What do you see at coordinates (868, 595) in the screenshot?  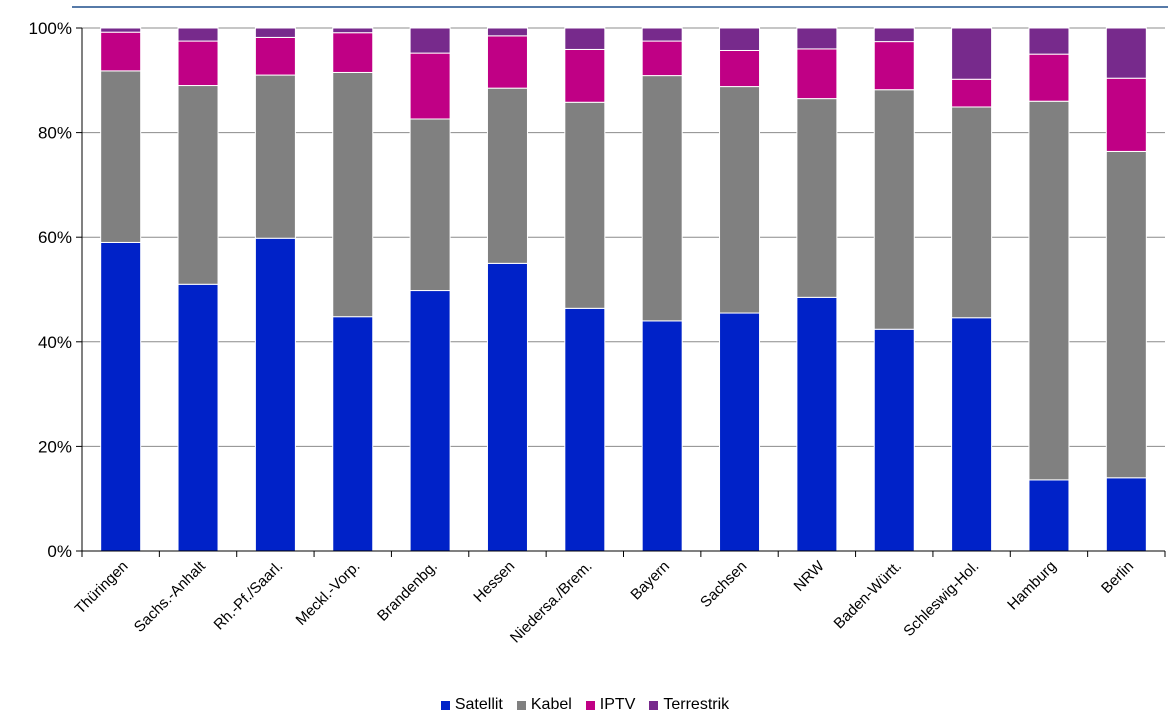 I see `x-tick-label: Baden-Württ.` at bounding box center [868, 595].